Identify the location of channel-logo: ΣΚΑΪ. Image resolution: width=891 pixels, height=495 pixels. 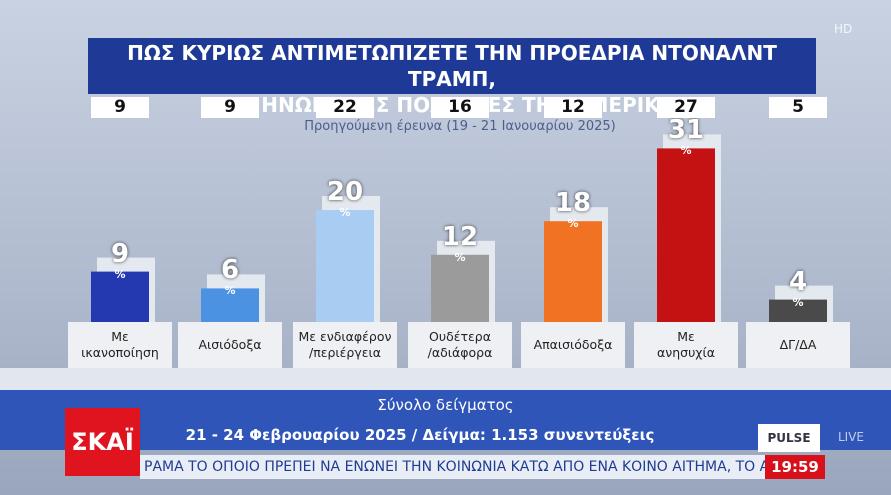
(102, 442).